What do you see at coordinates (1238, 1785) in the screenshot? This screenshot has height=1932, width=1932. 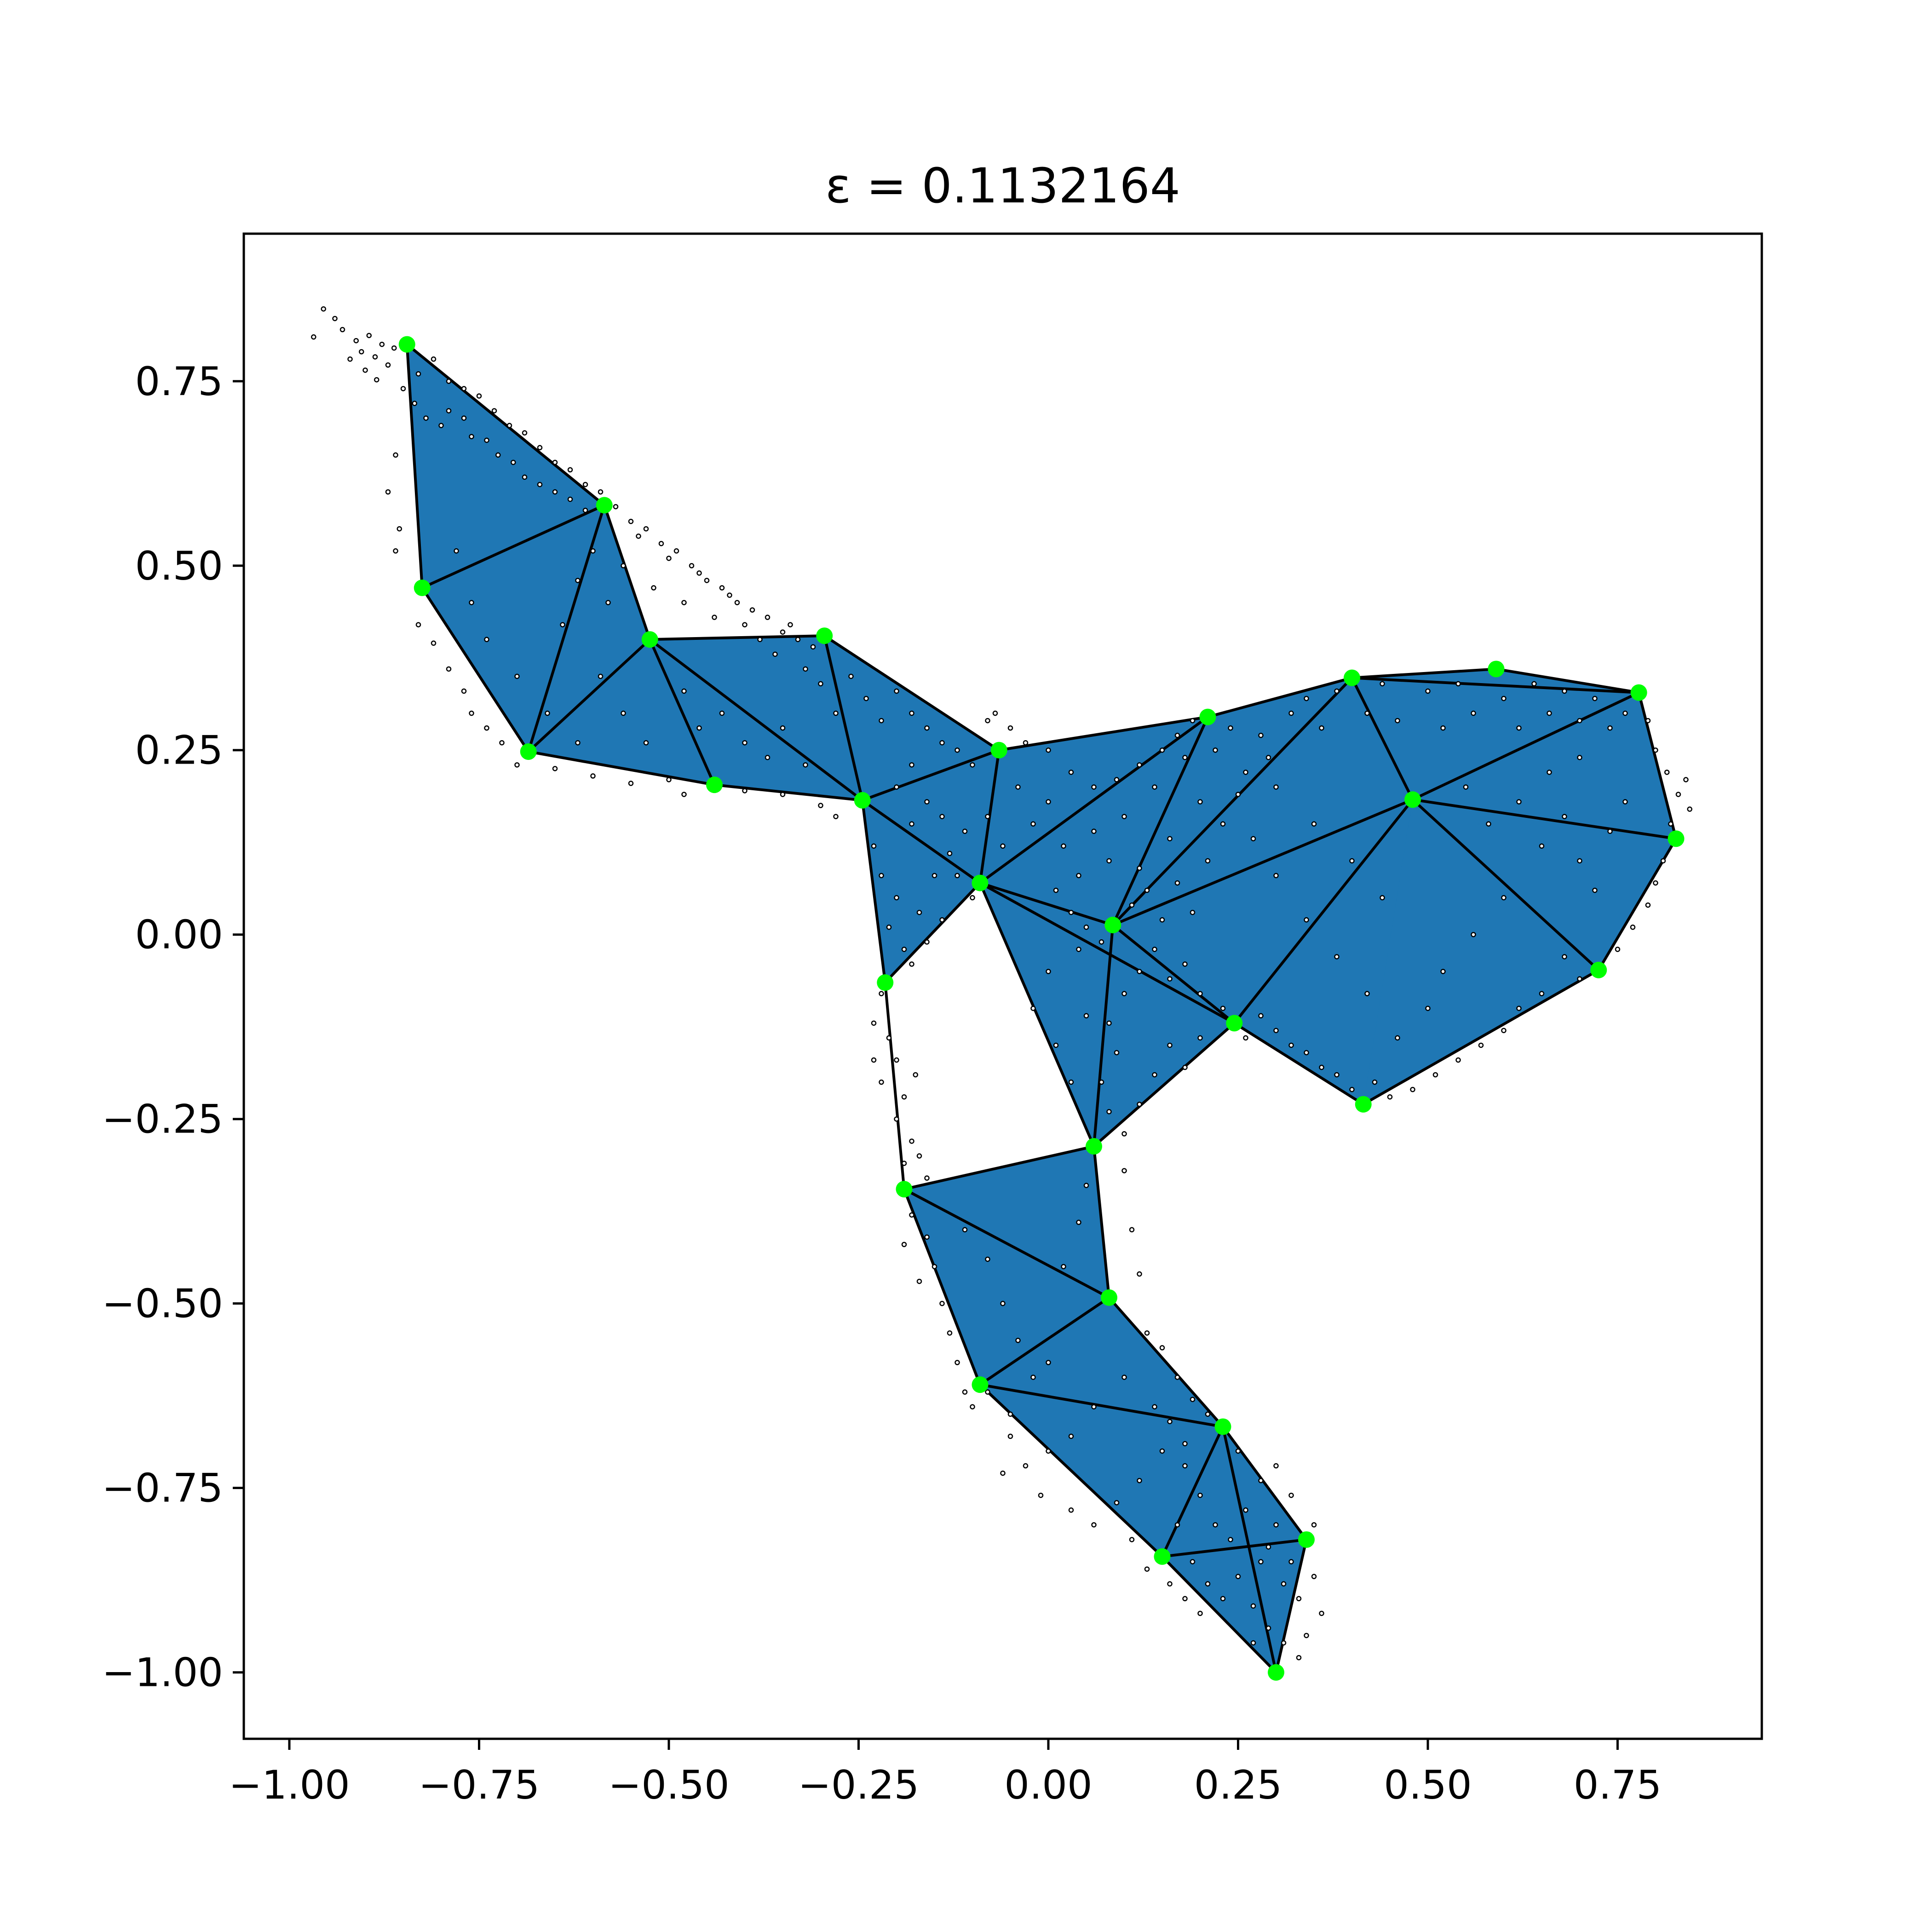 I see `x-tick-label-5: 0.25` at bounding box center [1238, 1785].